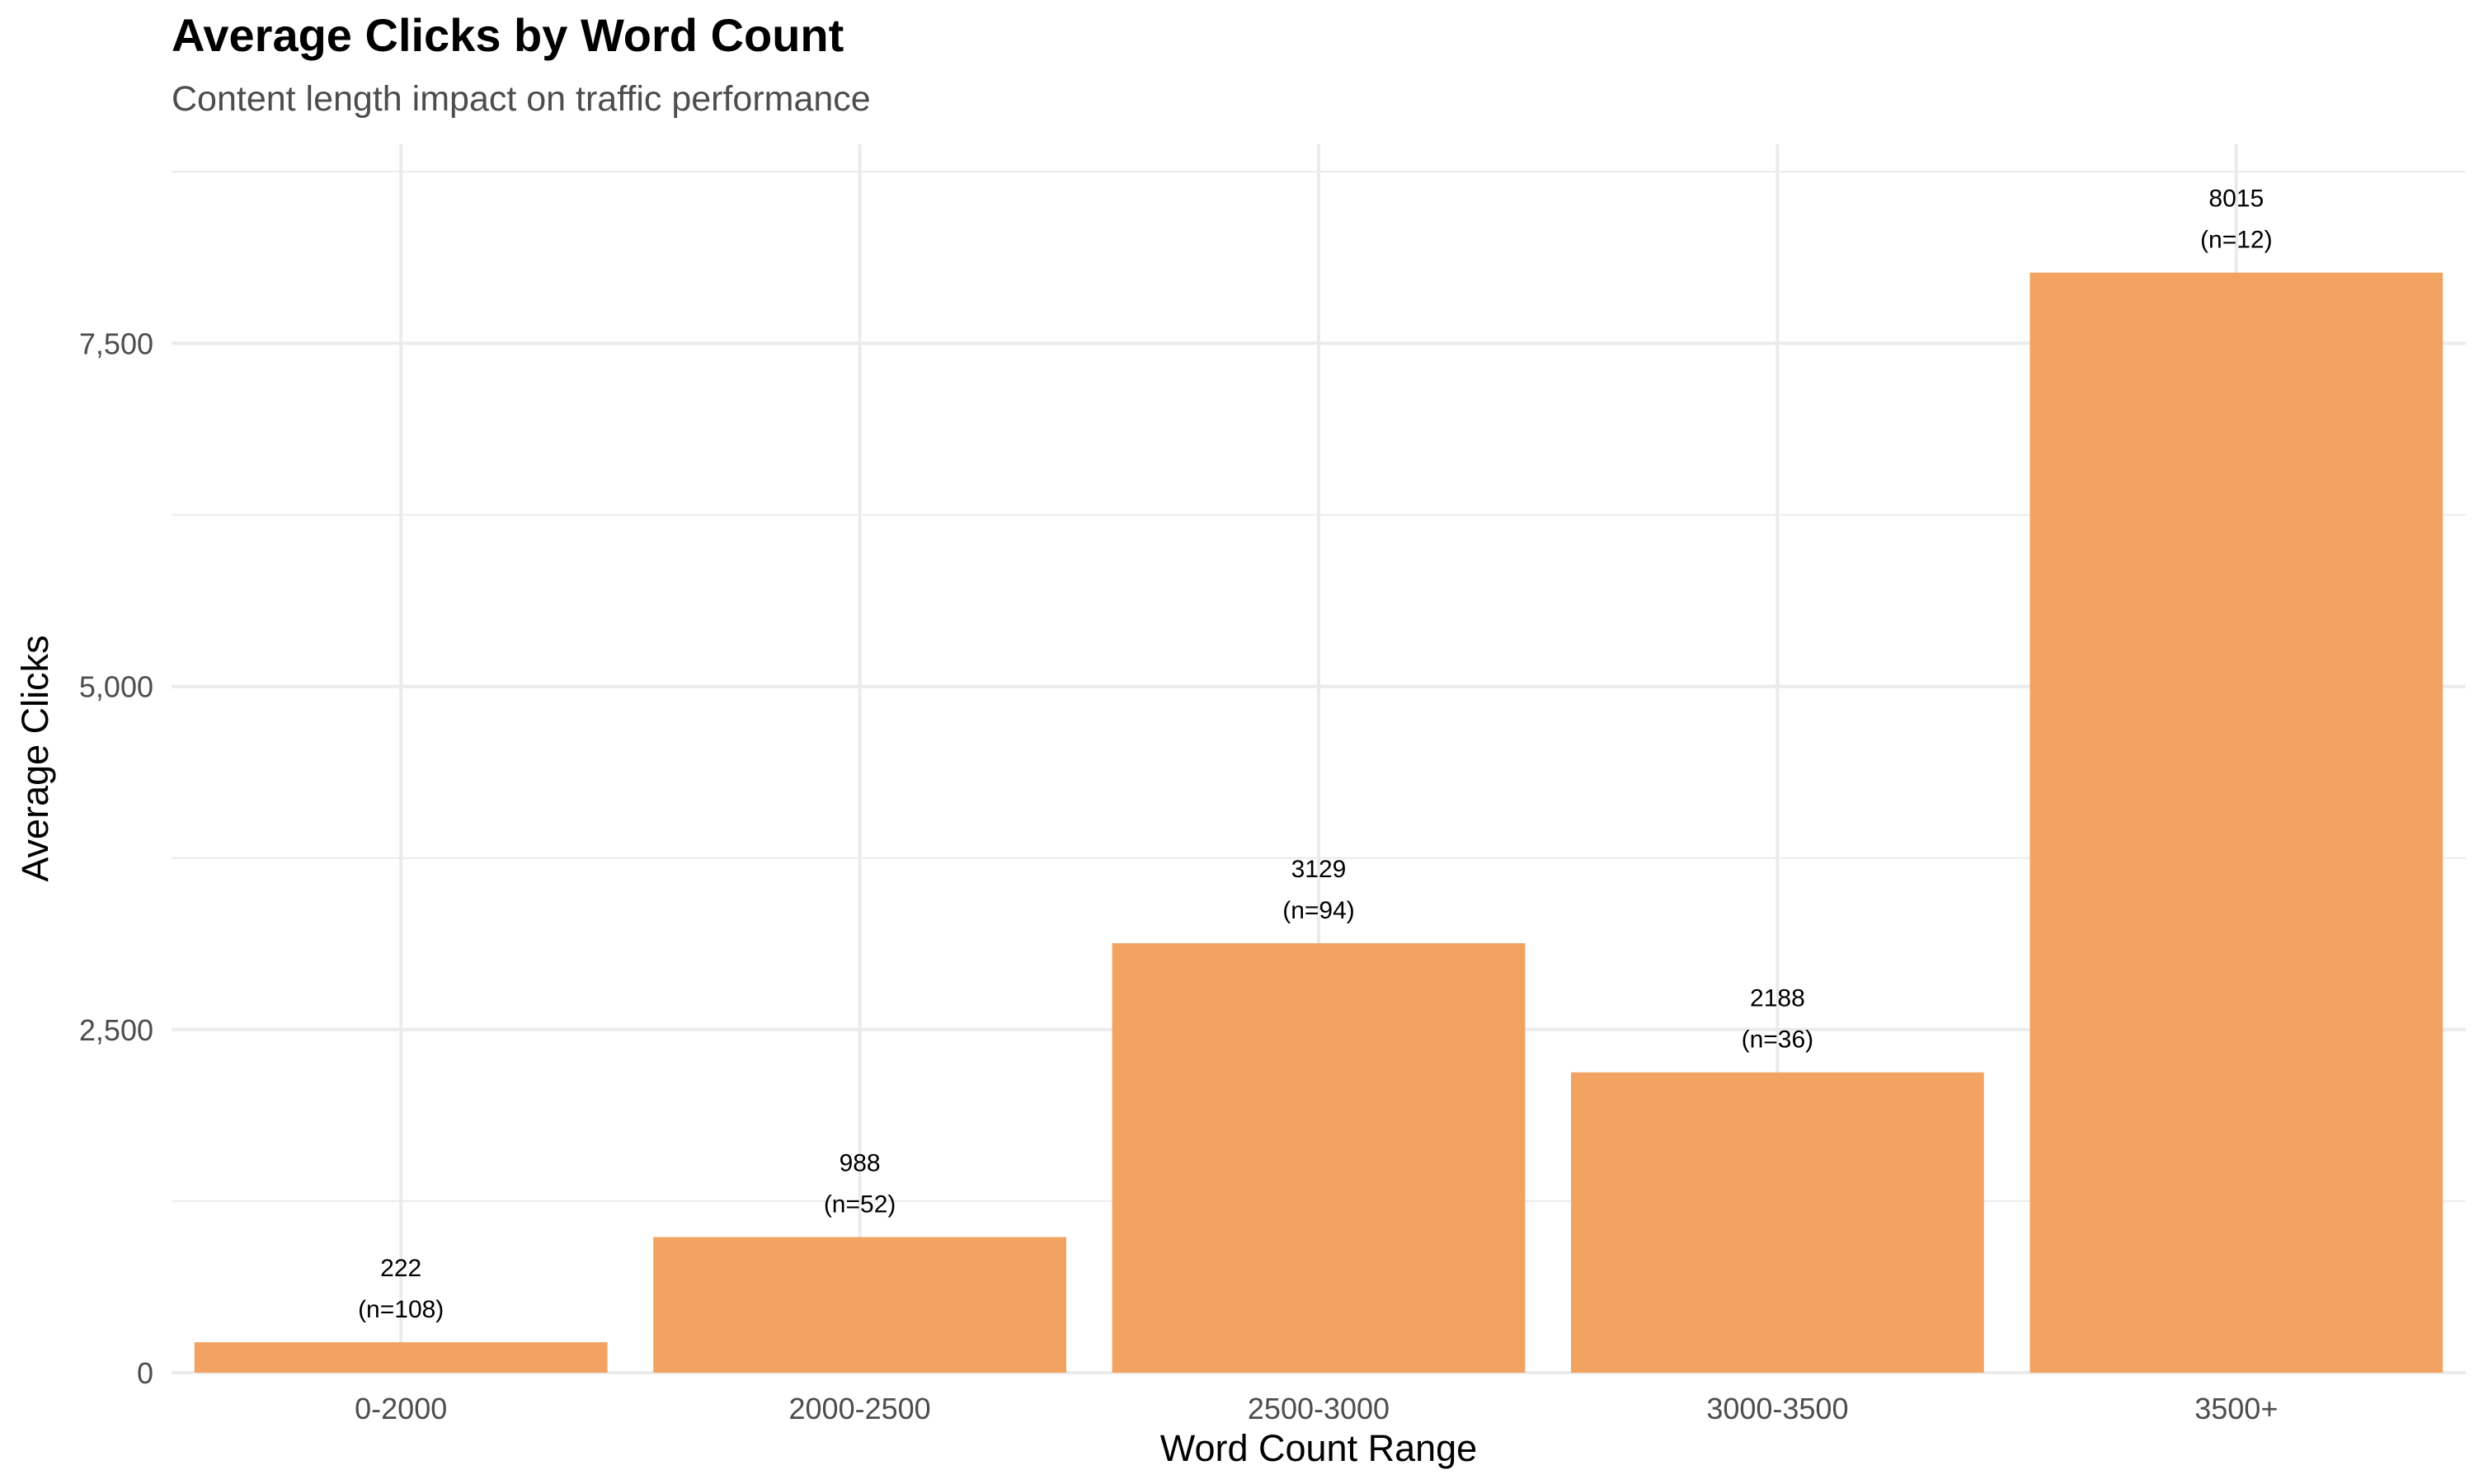  Describe the element at coordinates (508, 35) in the screenshot. I see `chart-title: Average Clicks by Word Count` at that location.